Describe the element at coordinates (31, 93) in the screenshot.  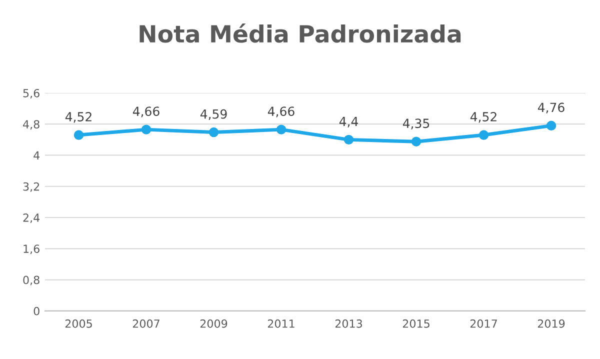
I see `y-tick-label: 5,6` at that location.